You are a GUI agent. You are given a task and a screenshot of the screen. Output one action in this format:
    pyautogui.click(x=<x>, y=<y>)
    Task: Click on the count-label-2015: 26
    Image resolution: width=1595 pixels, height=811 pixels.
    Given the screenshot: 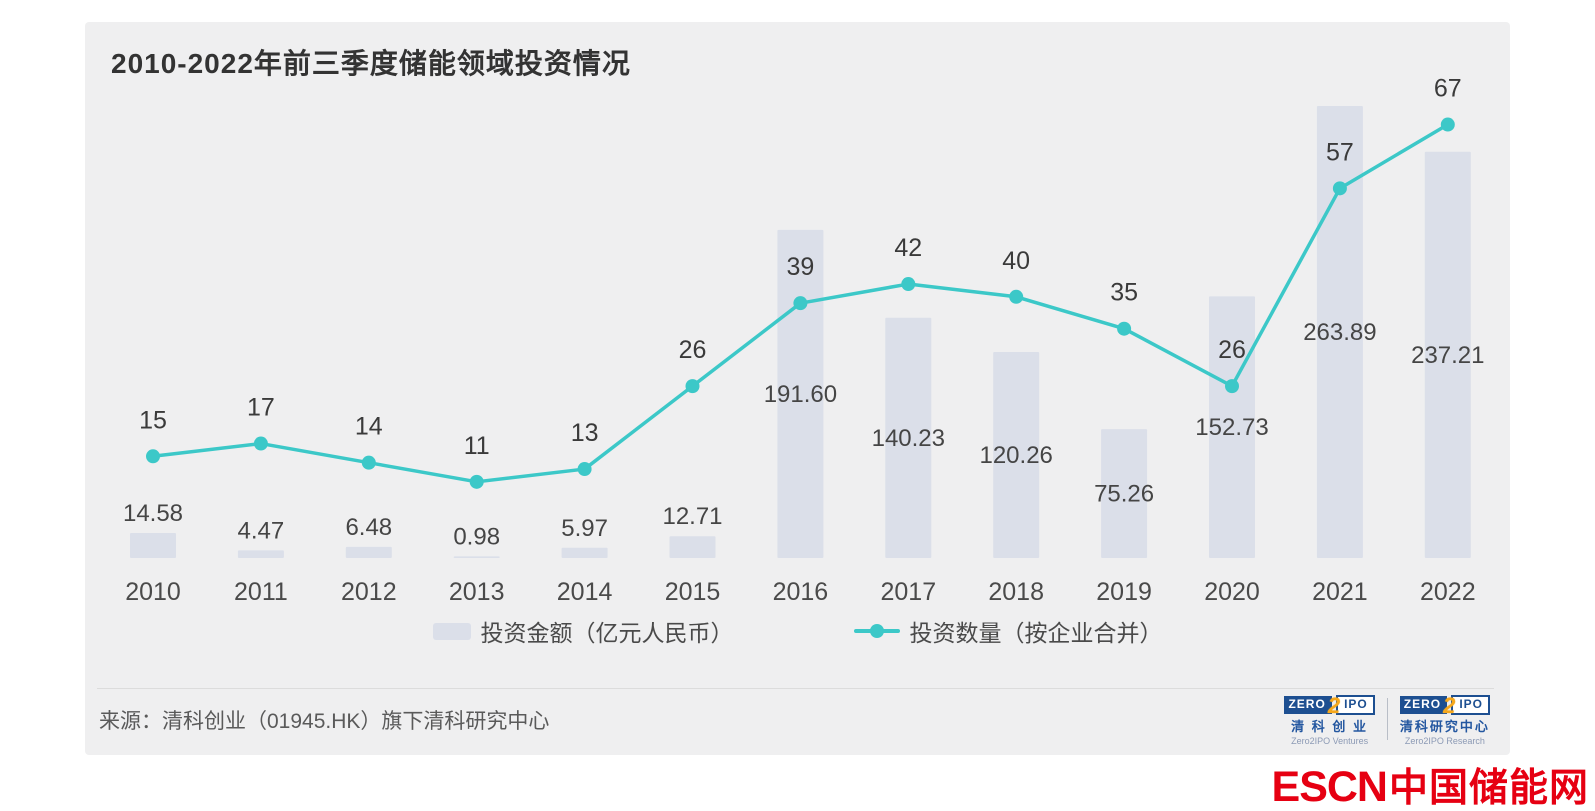 What is the action you would take?
    pyautogui.click(x=693, y=350)
    